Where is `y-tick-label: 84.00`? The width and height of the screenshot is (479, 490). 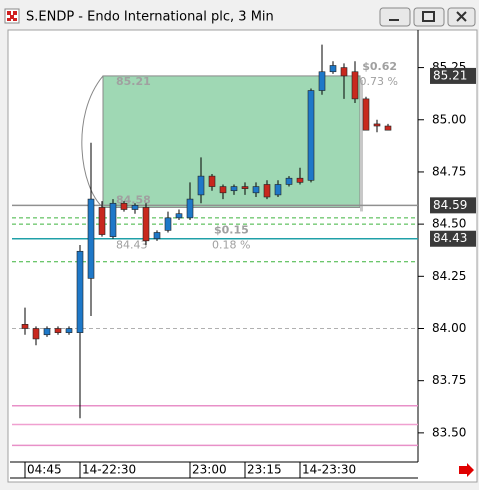
y-tick-label: 84.00 is located at coordinates (449, 328).